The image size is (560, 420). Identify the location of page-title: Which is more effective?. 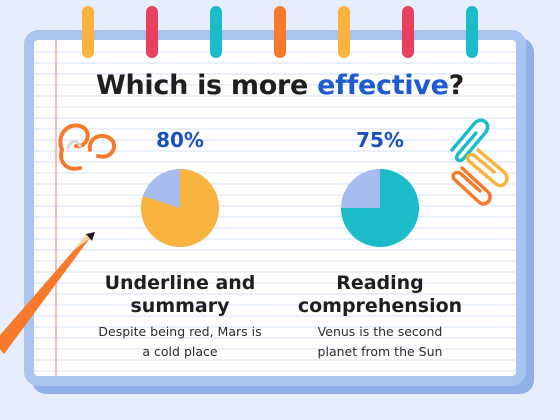
(280, 85).